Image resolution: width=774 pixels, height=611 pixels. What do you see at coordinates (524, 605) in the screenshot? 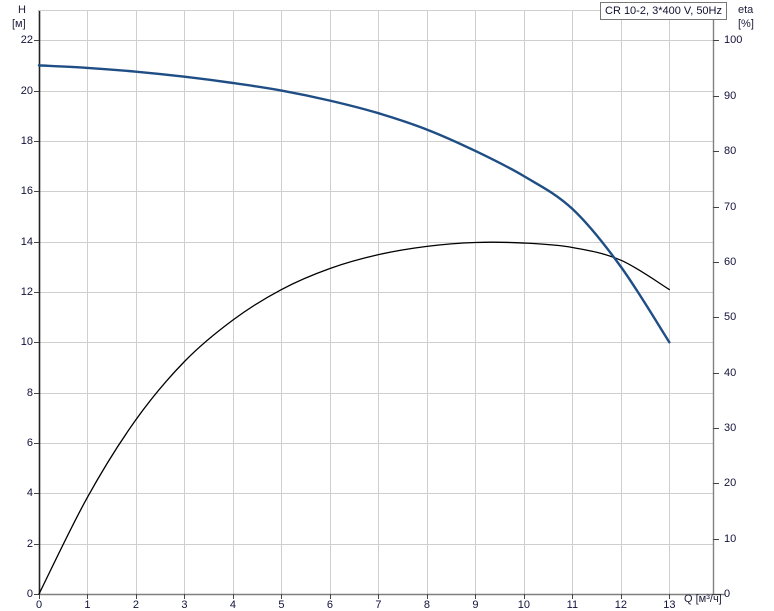
I see `q-tick-10: 10` at bounding box center [524, 605].